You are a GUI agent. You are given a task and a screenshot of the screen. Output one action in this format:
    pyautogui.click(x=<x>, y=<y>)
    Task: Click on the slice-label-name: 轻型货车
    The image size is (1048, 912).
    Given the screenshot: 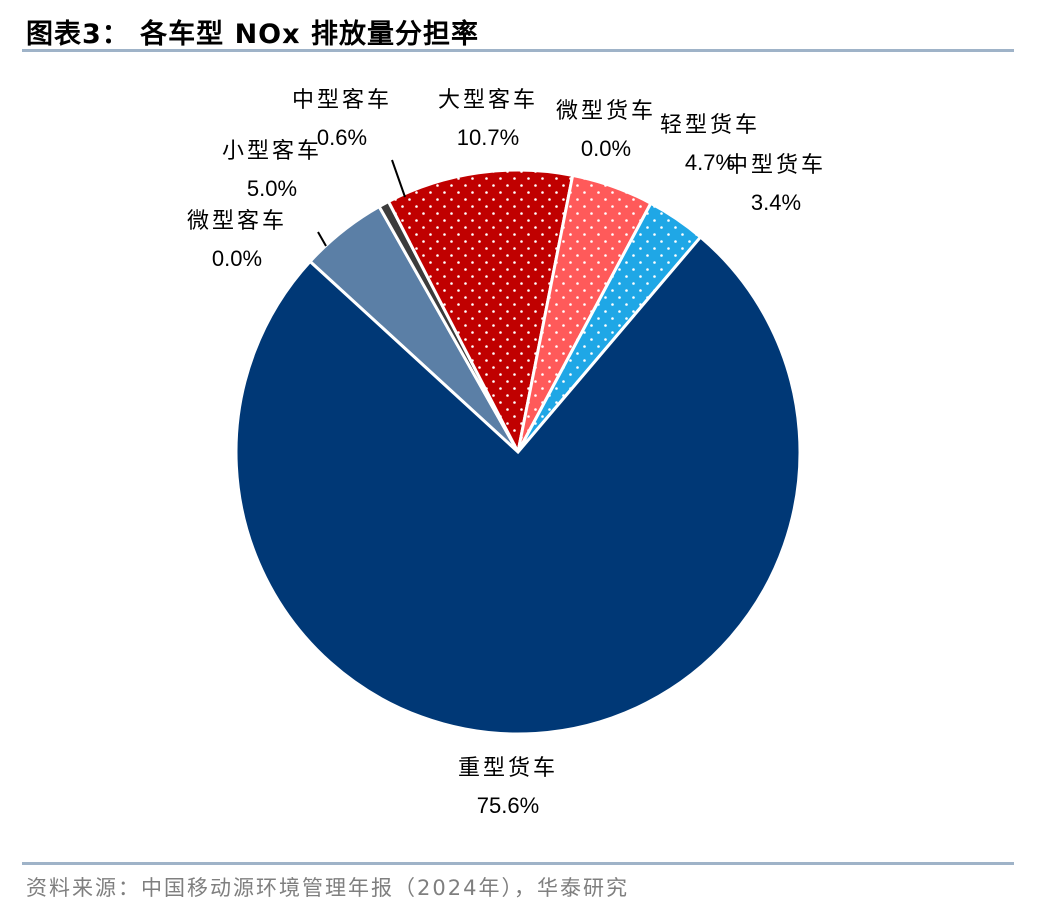 What is the action you would take?
    pyautogui.click(x=710, y=125)
    